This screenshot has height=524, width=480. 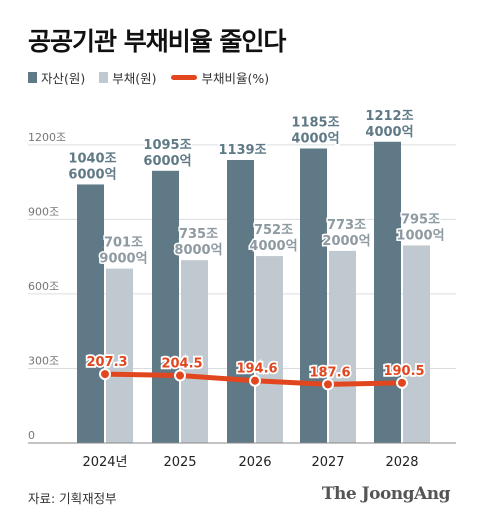 I want to click on y-tick-label: 0, so click(x=31, y=435).